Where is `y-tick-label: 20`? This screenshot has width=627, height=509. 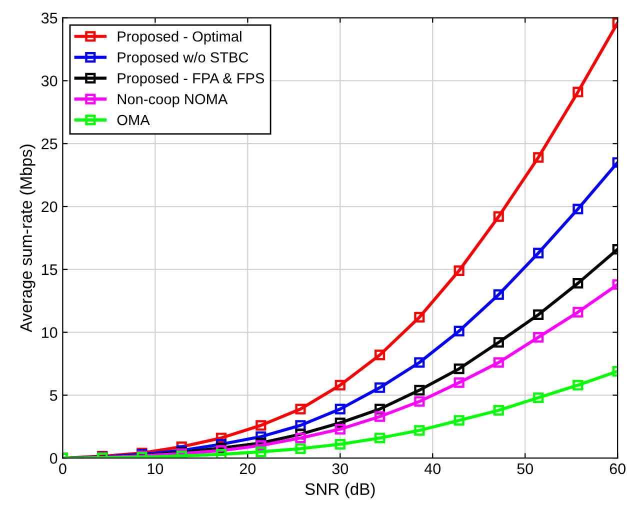 y-tick-label: 20 is located at coordinates (50, 206).